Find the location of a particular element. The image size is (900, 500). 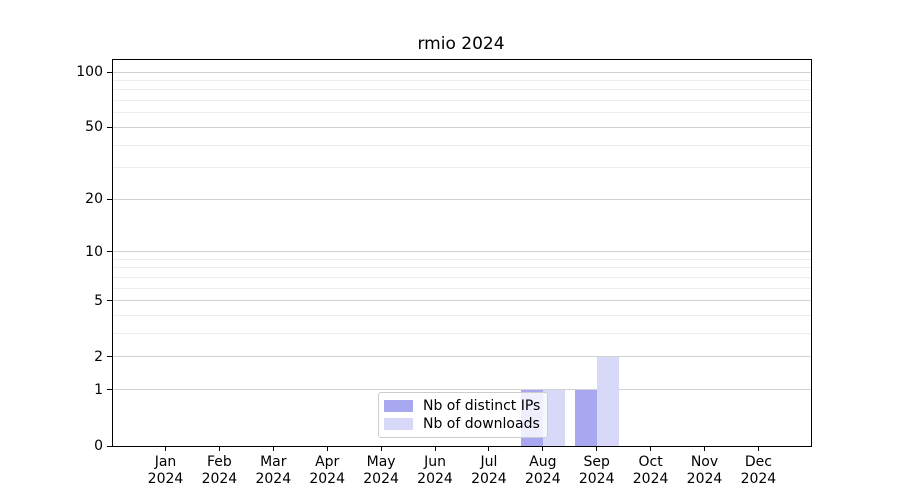

y-tick-label: 5 is located at coordinates (98, 300).